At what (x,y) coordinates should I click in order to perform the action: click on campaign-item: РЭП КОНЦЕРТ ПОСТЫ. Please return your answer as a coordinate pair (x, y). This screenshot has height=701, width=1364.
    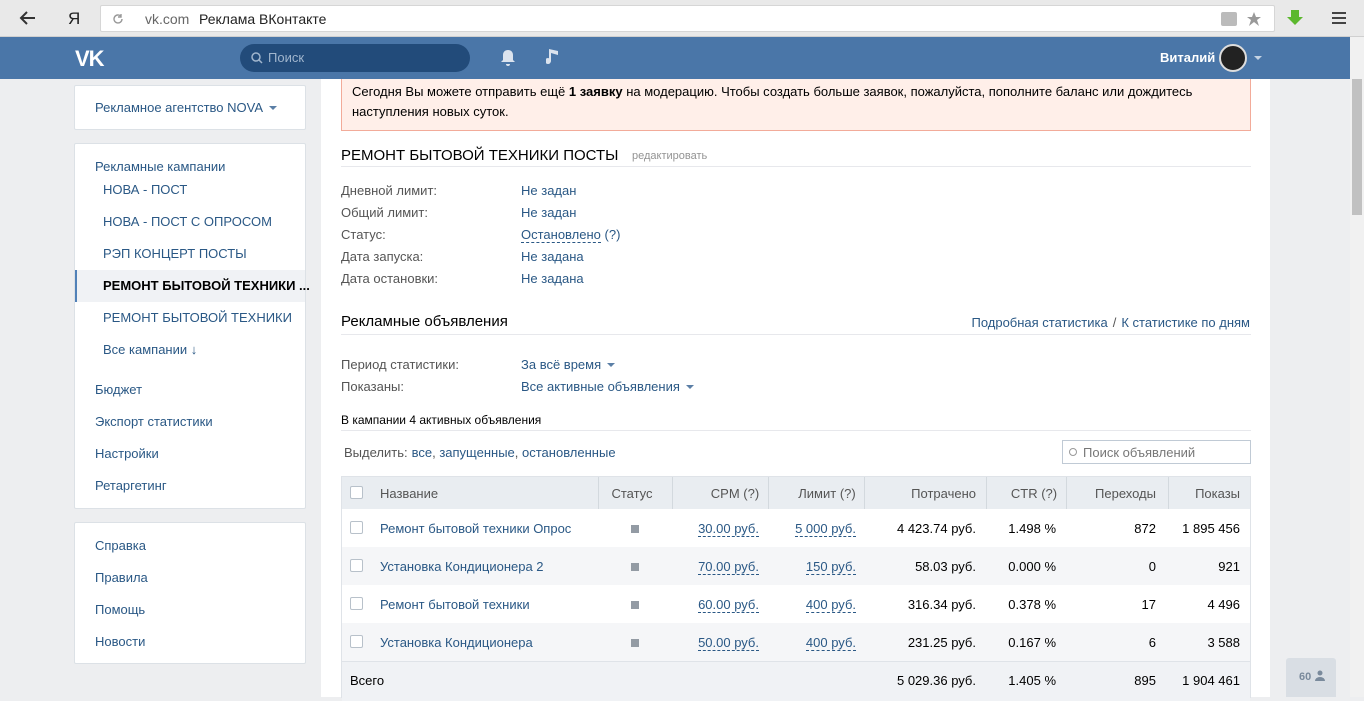
    Looking at the image, I should click on (175, 253).